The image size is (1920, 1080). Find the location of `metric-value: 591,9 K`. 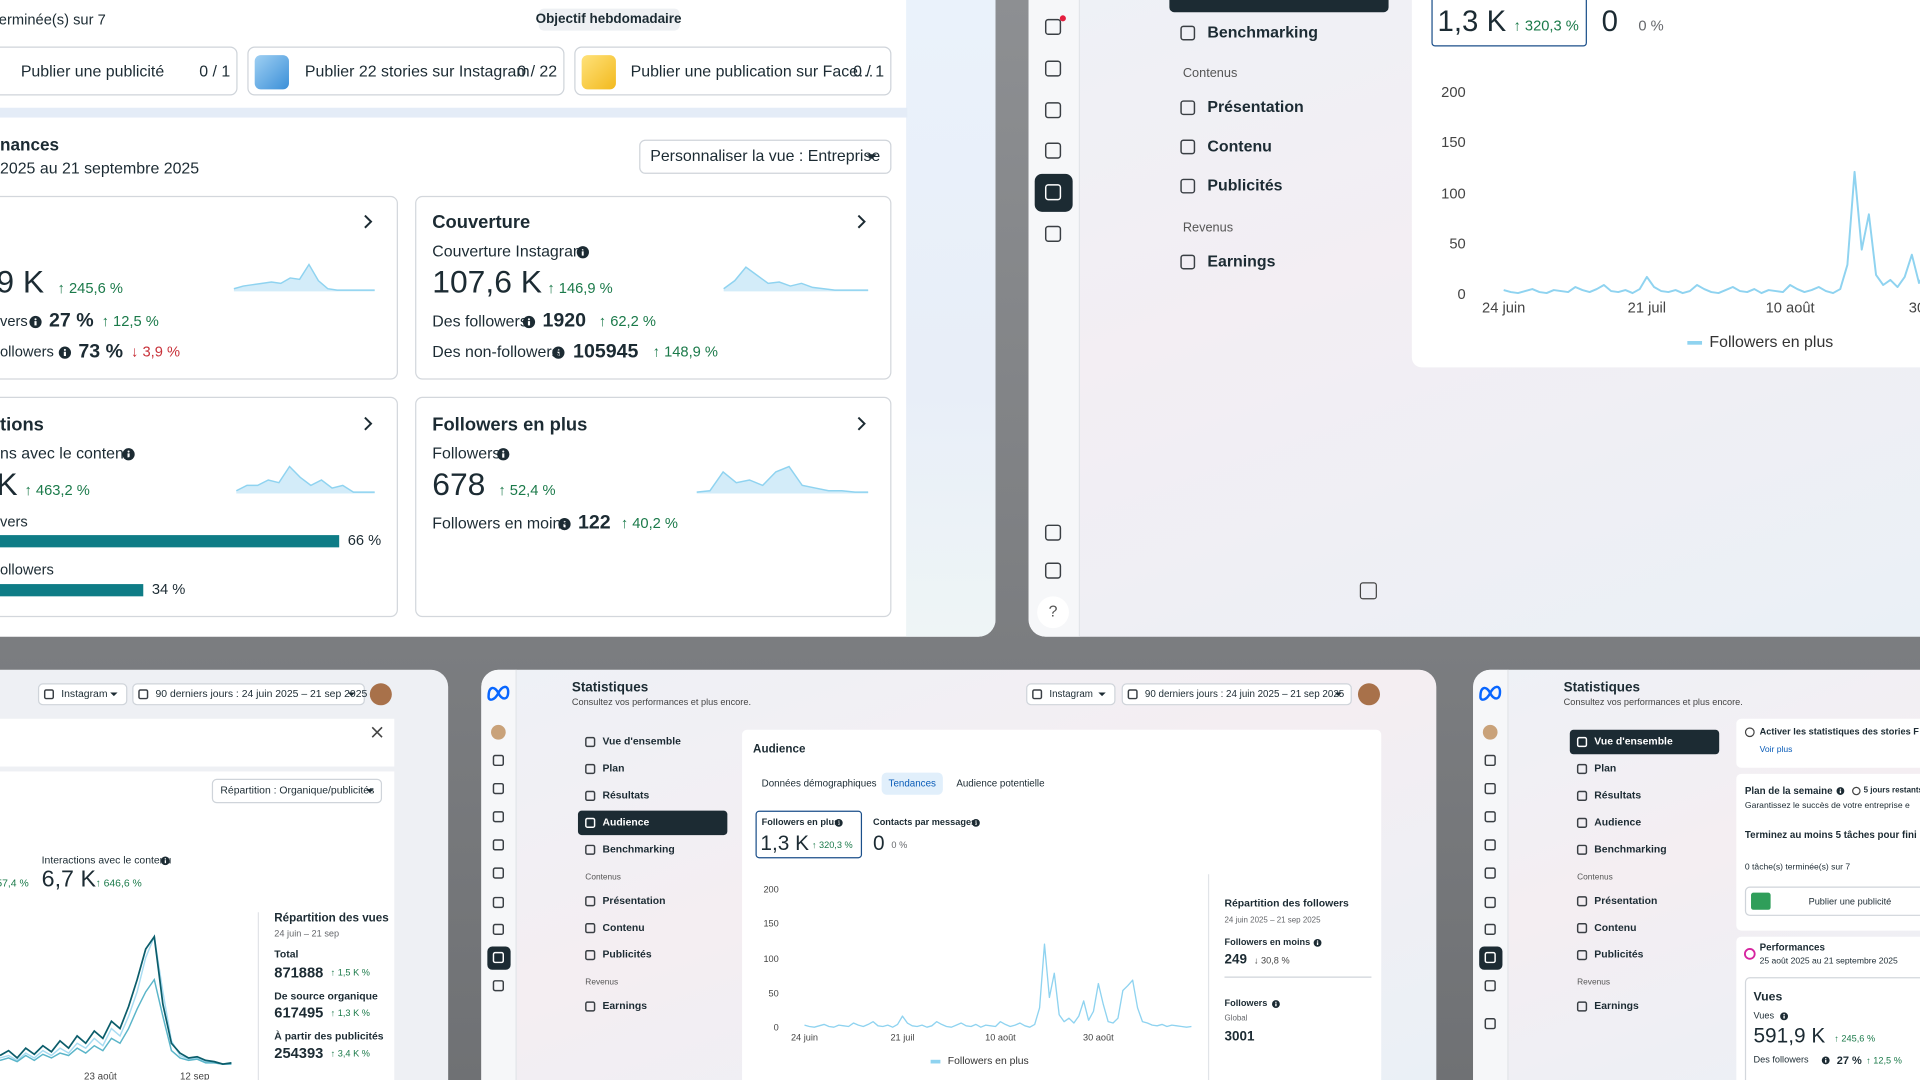

metric-value: 591,9 K is located at coordinates (1789, 1035).